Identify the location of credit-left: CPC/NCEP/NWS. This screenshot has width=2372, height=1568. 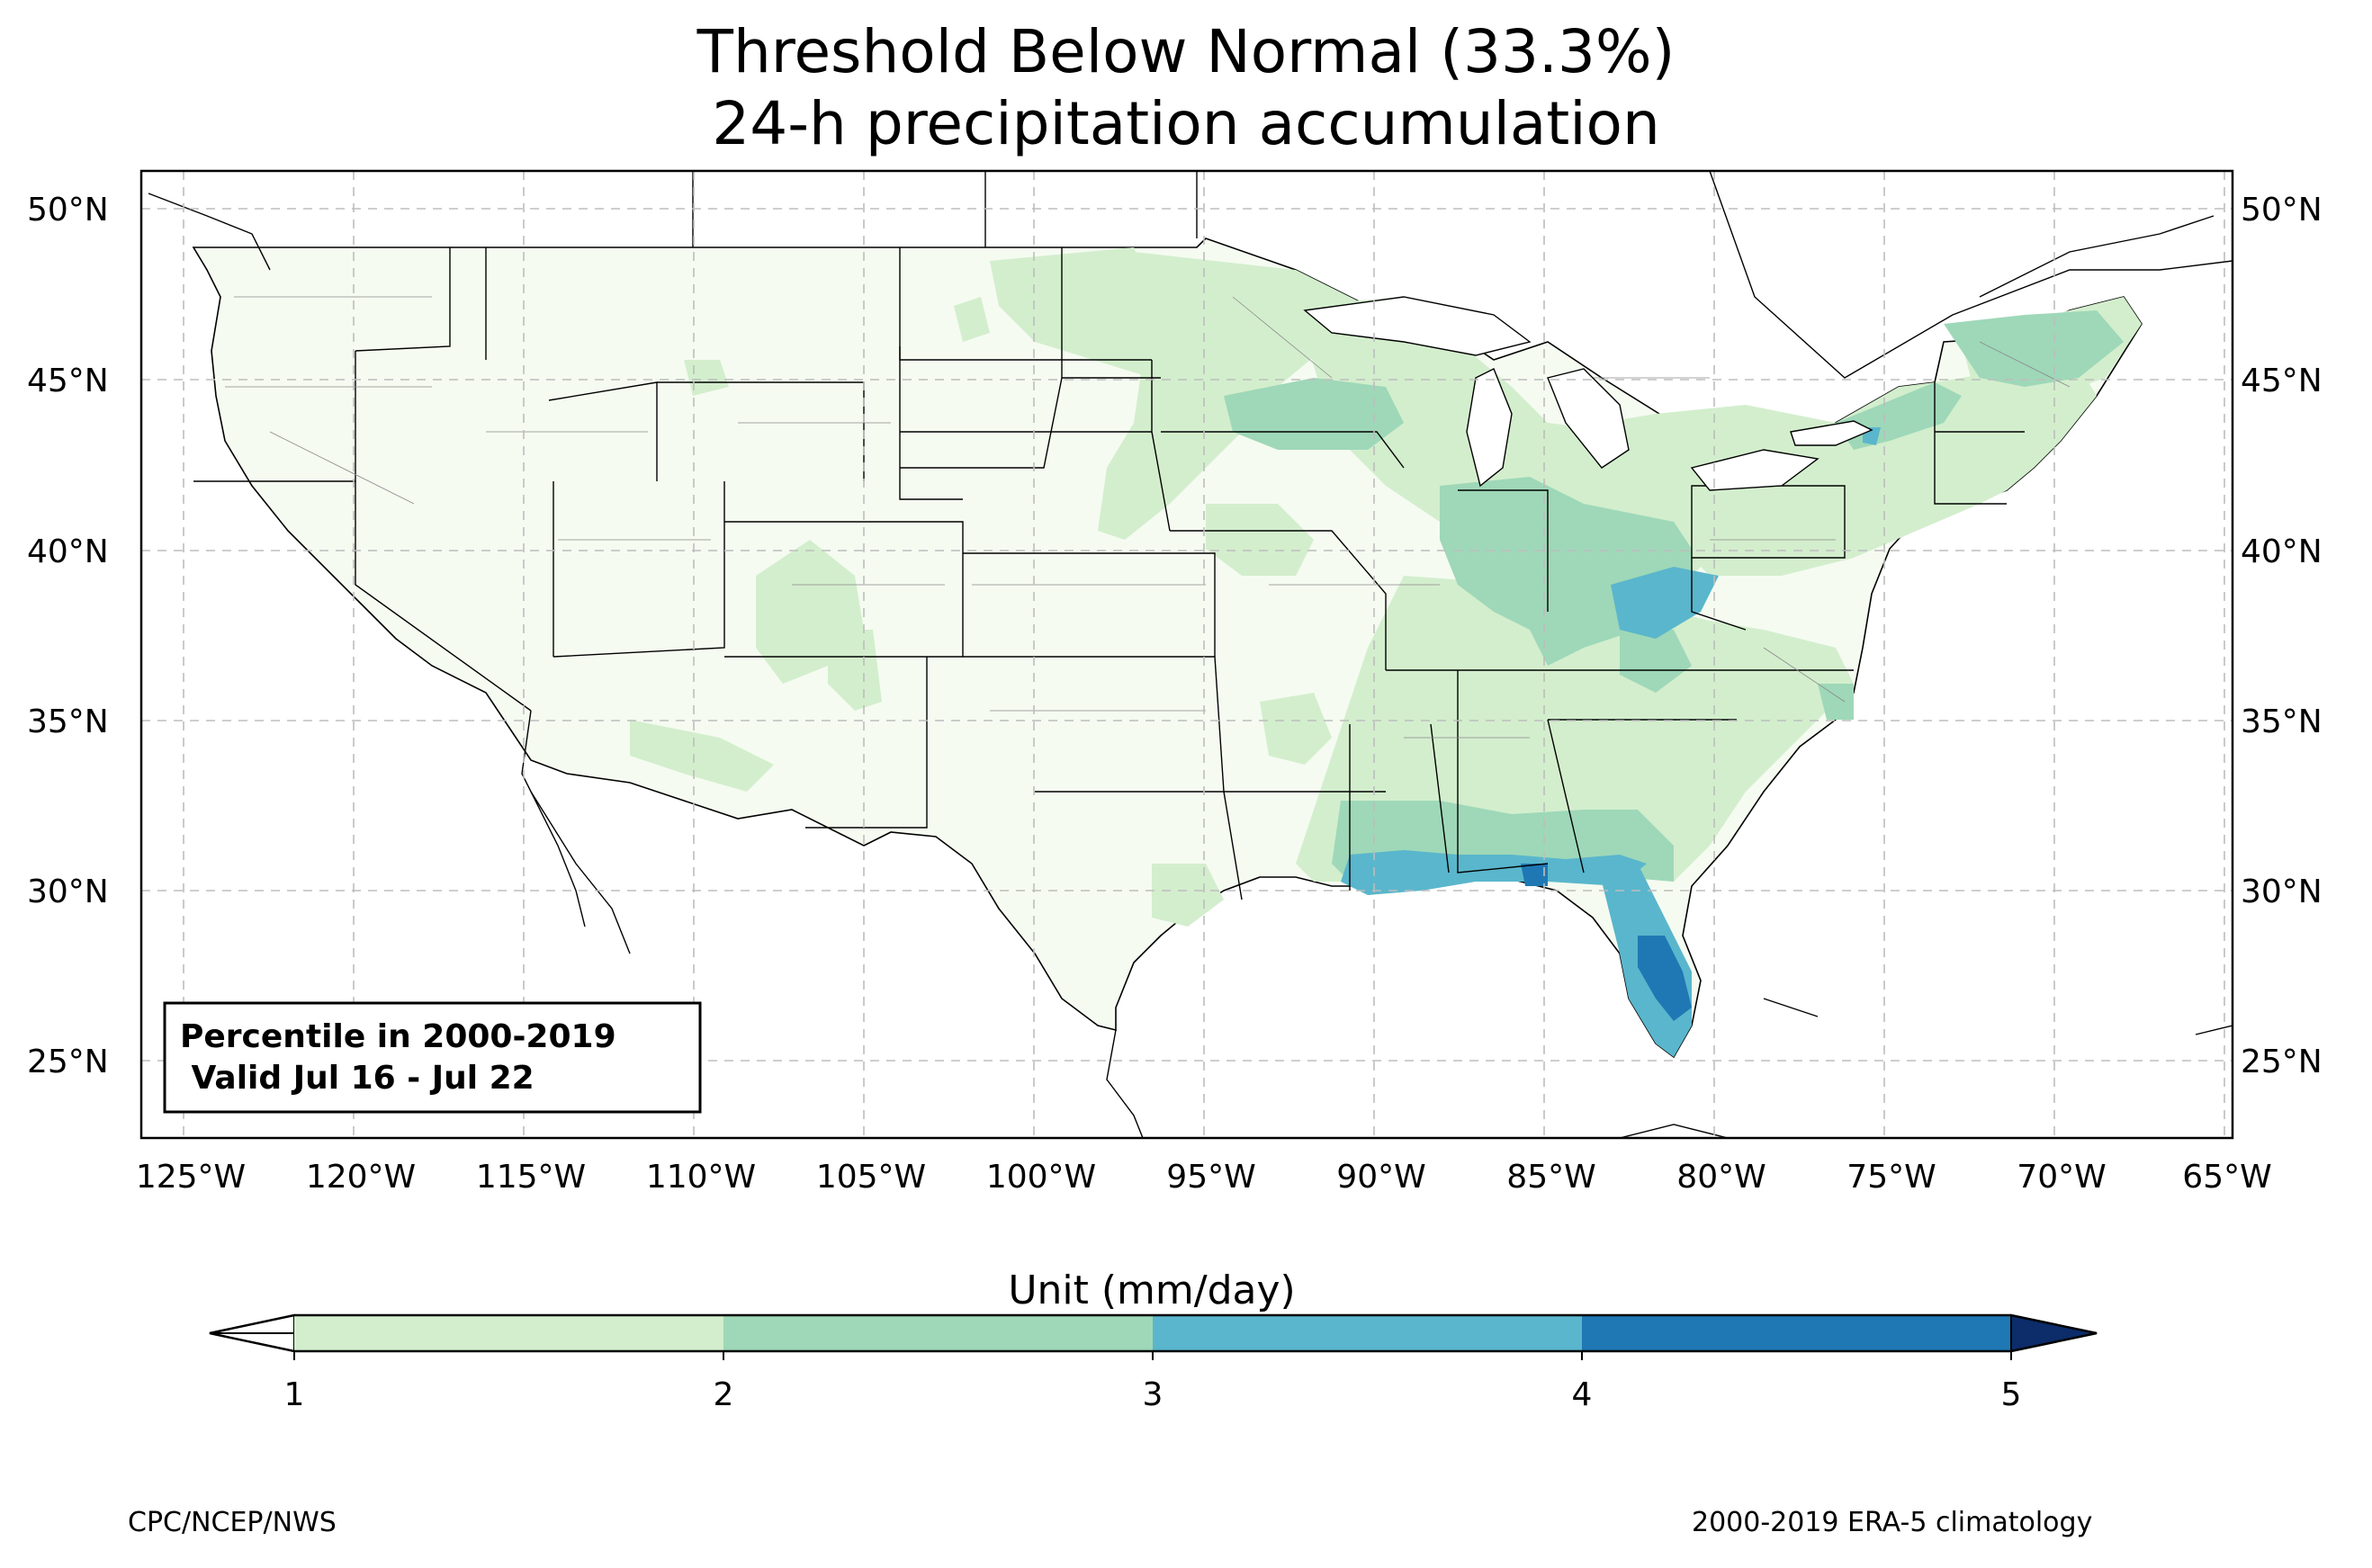
(232, 1522).